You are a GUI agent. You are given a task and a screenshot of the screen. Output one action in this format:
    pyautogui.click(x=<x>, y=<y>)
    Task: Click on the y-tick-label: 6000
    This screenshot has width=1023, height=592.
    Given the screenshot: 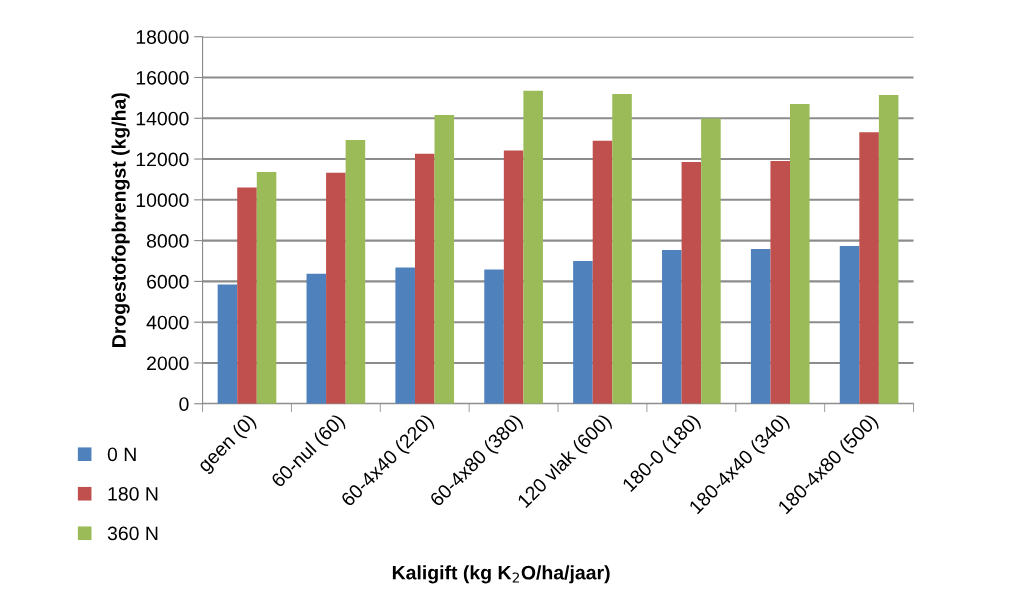 What is the action you would take?
    pyautogui.click(x=168, y=281)
    